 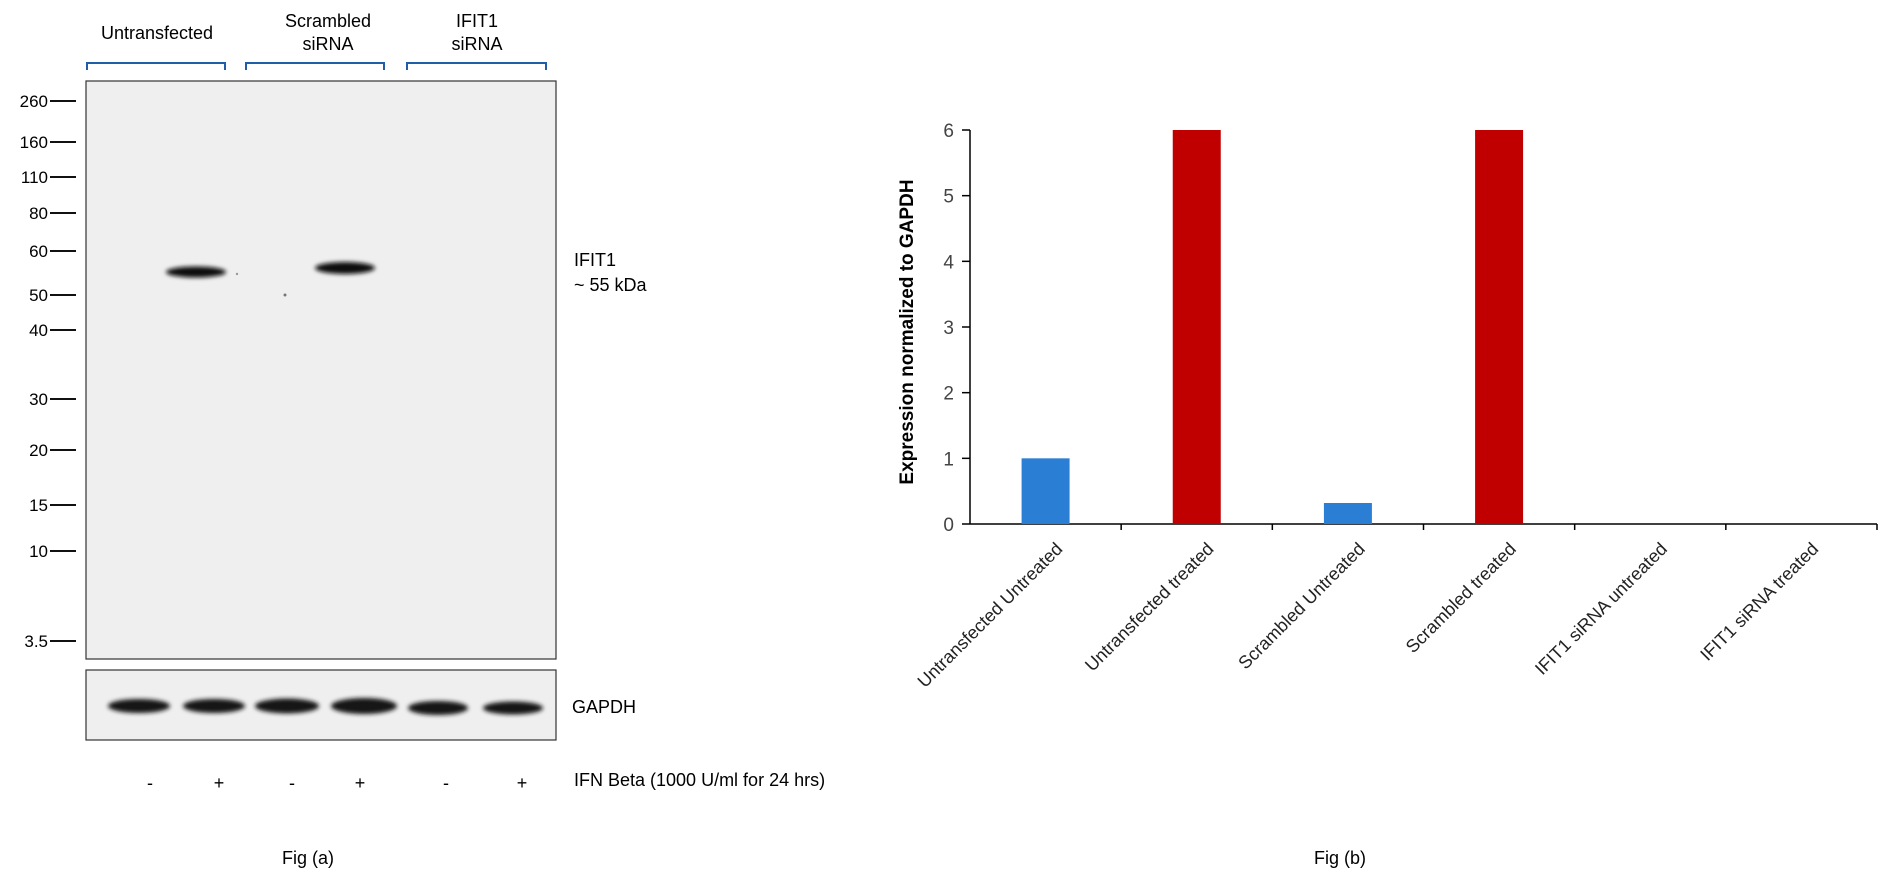 I want to click on mw-marker-label: 160, so click(x=34, y=142).